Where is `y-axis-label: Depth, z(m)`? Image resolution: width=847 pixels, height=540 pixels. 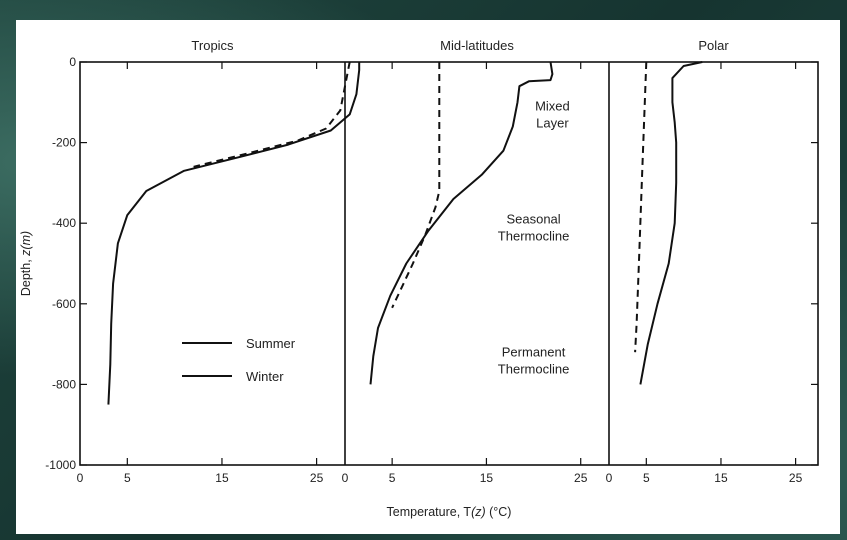 y-axis-label: Depth, z(m) is located at coordinates (26, 263).